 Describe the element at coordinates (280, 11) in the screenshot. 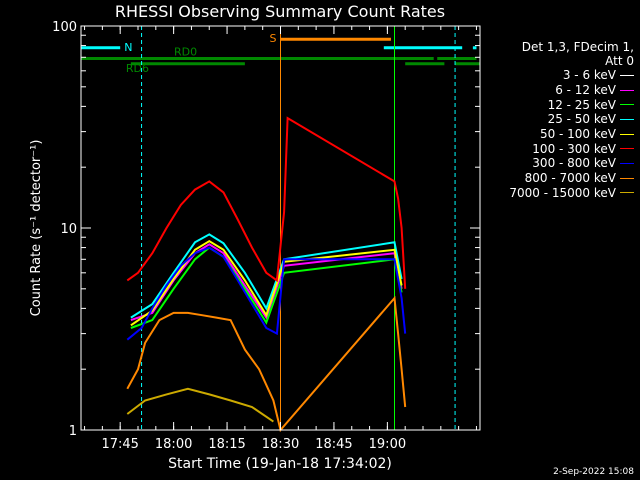

I see `chart-title: RHESSI Observing Summary Count Rates` at that location.